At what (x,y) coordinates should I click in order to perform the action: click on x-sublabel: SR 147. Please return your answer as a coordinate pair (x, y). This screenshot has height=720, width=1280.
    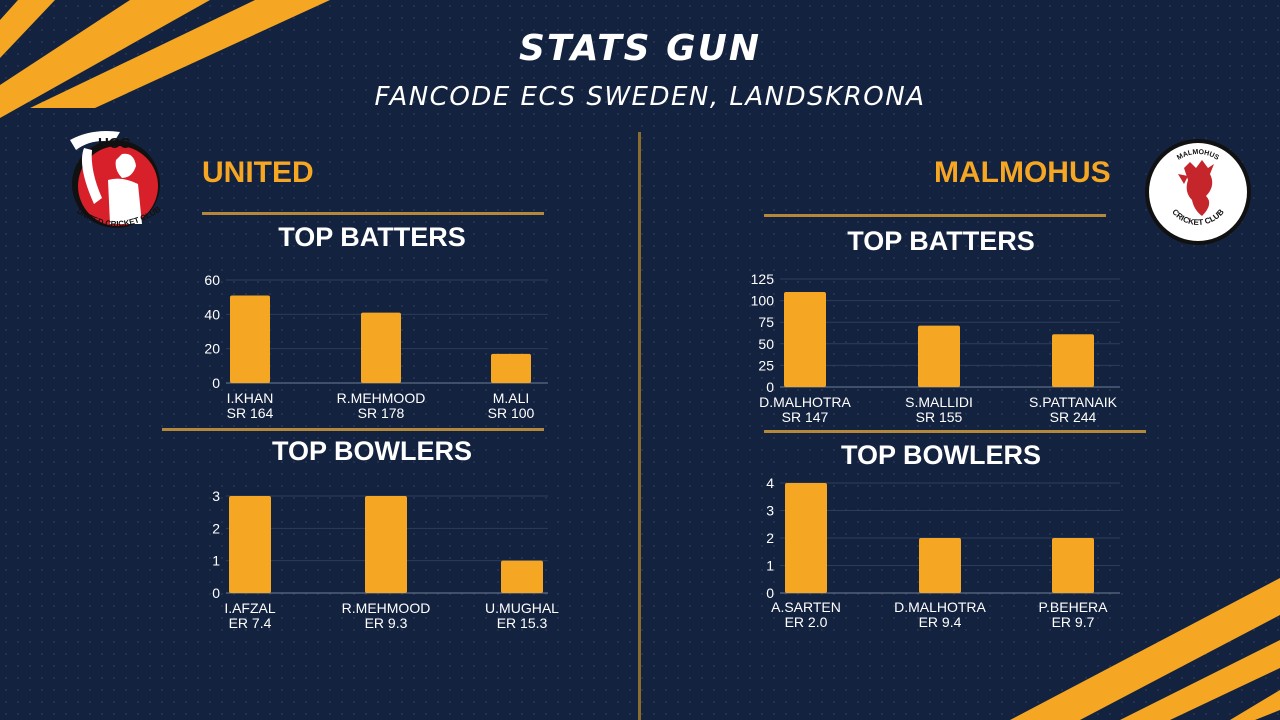
    Looking at the image, I should click on (805, 417).